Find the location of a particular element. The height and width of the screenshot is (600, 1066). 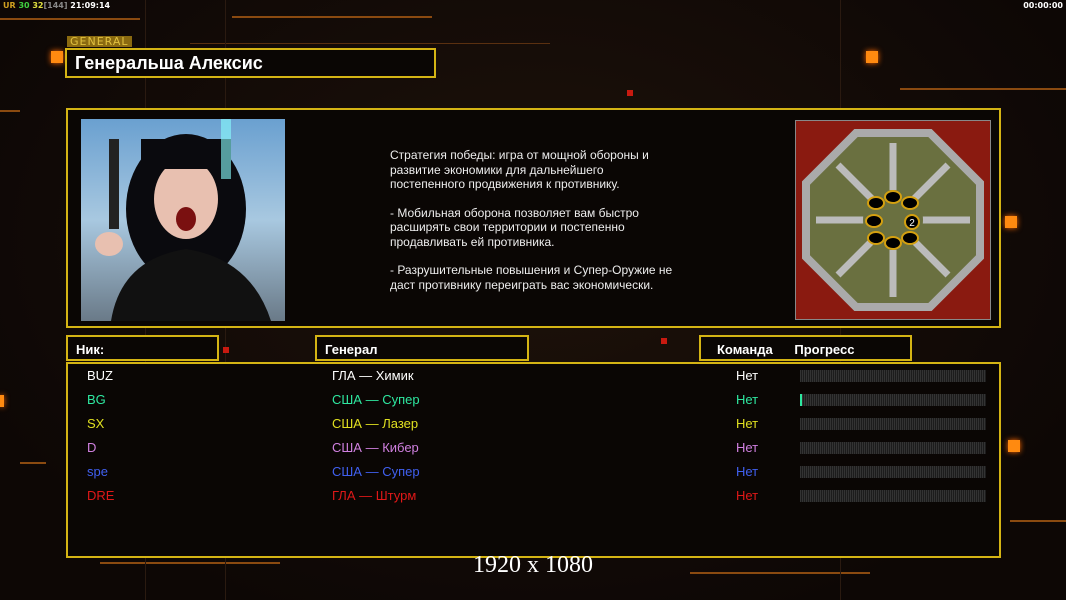

player-nick: SX is located at coordinates (96, 423).